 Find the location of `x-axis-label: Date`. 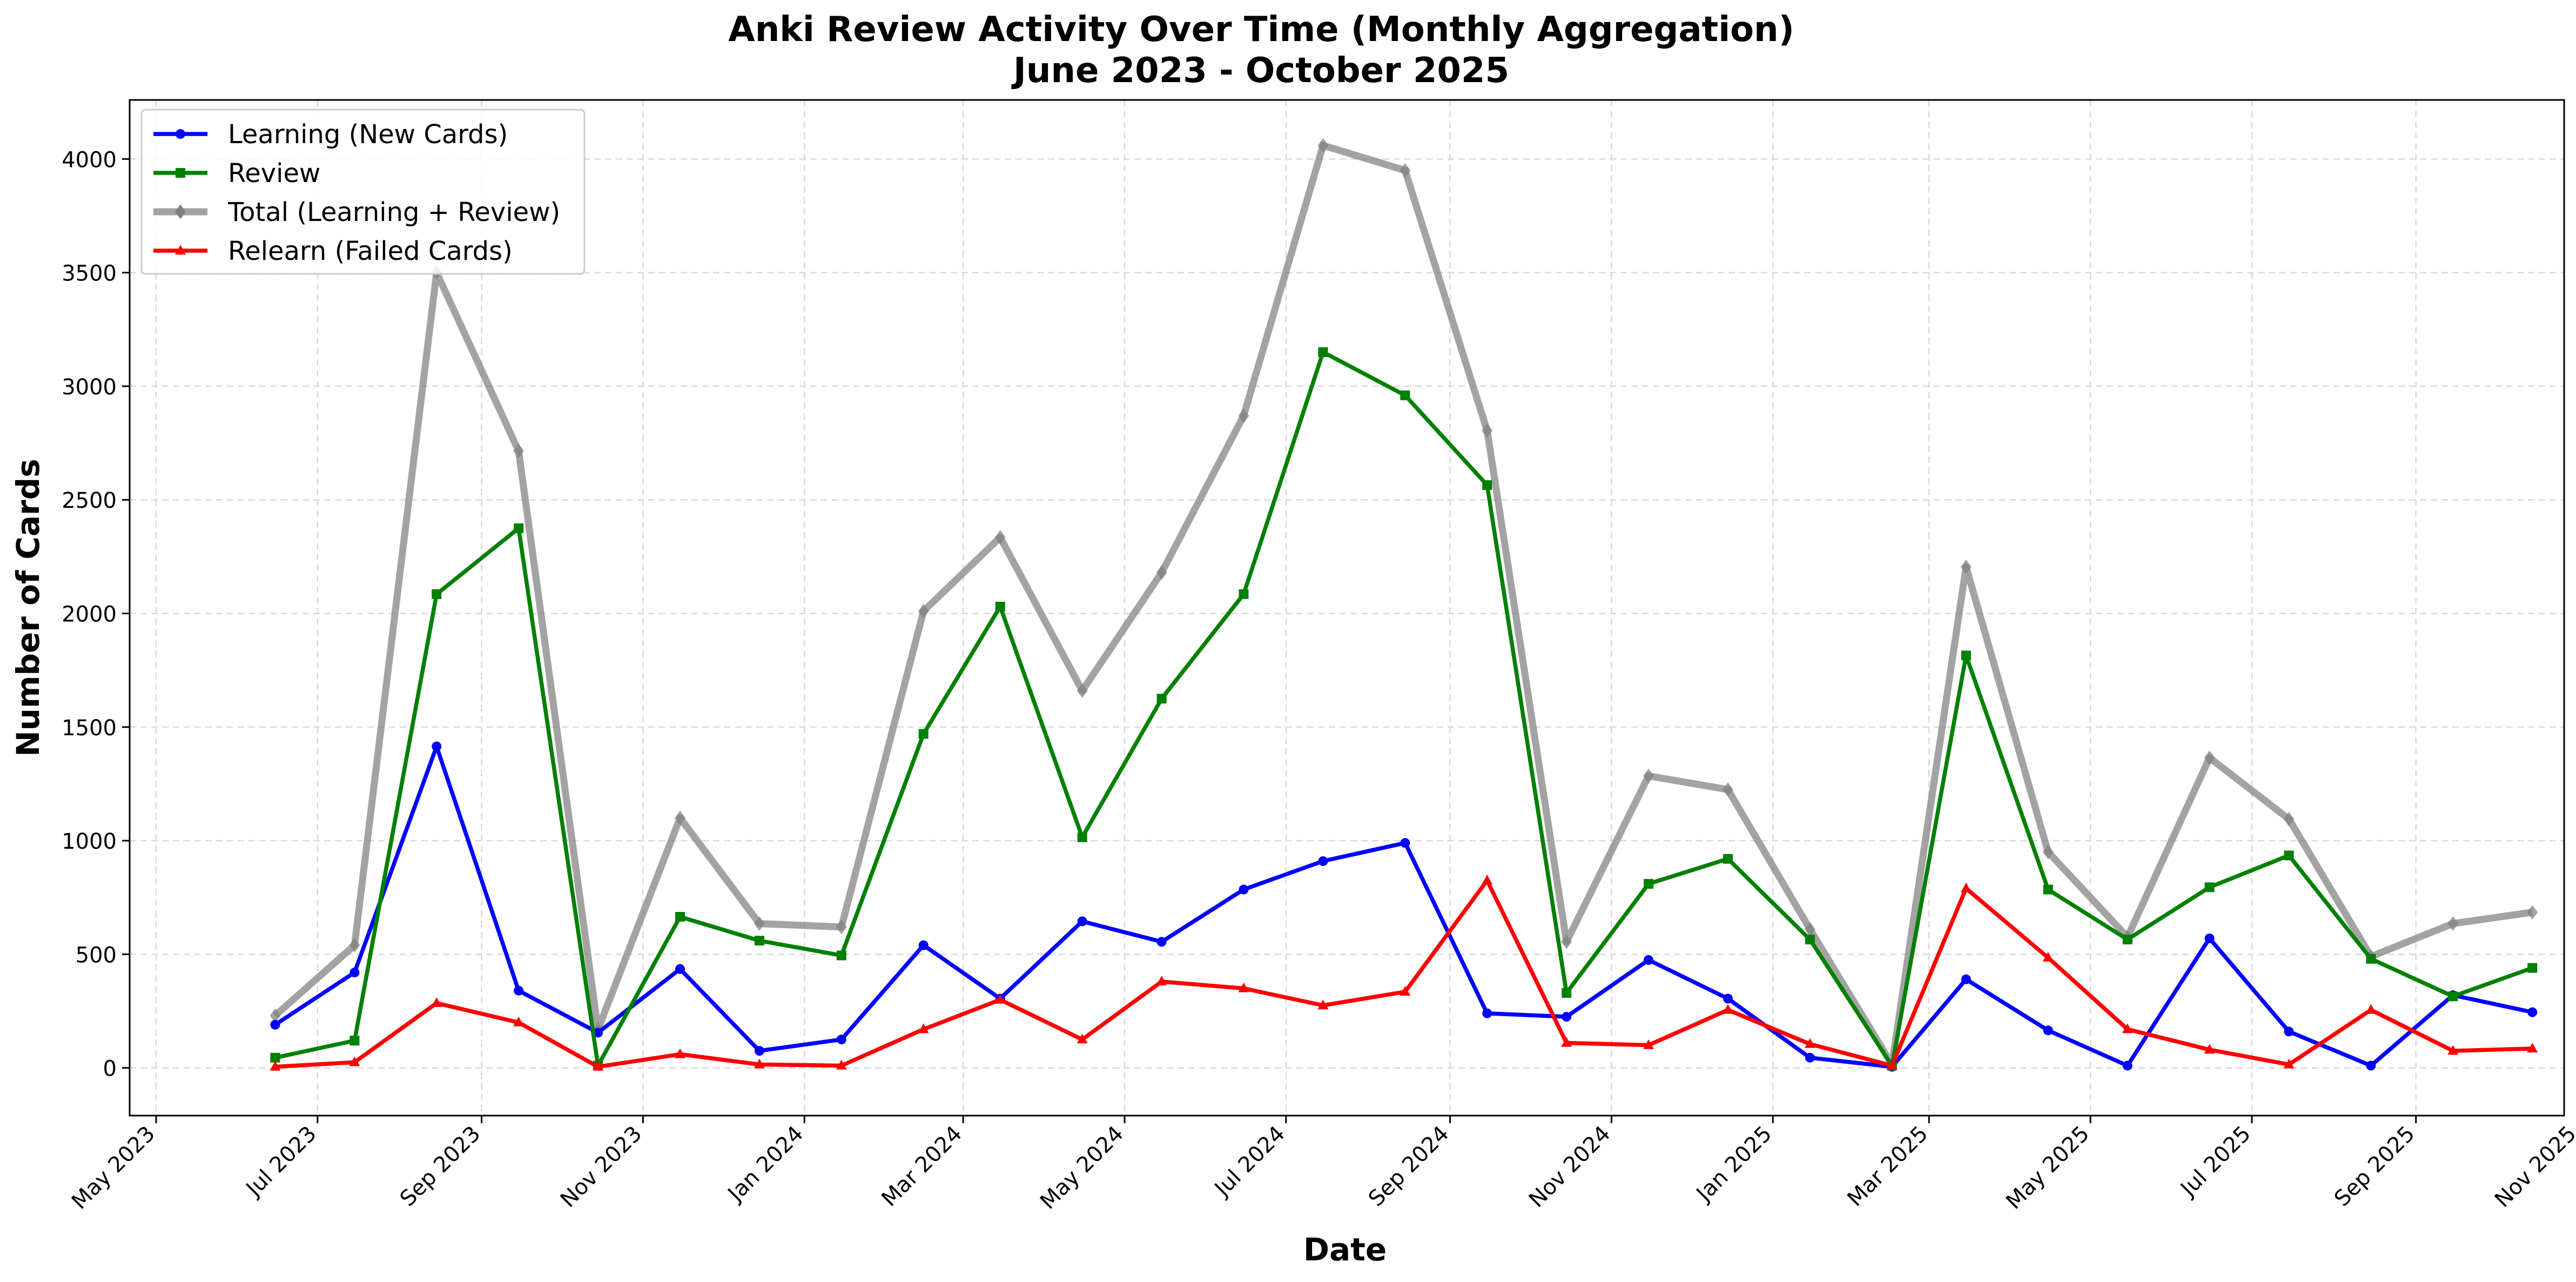

x-axis-label: Date is located at coordinates (1345, 1249).